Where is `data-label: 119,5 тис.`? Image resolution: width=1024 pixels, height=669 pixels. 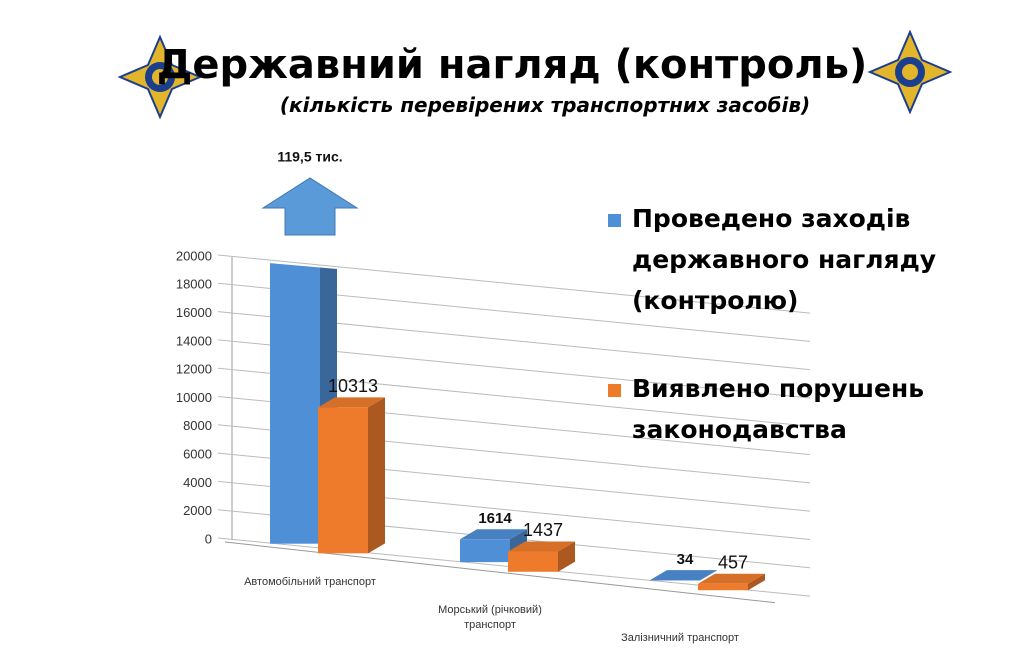
data-label: 119,5 тис. is located at coordinates (309, 157).